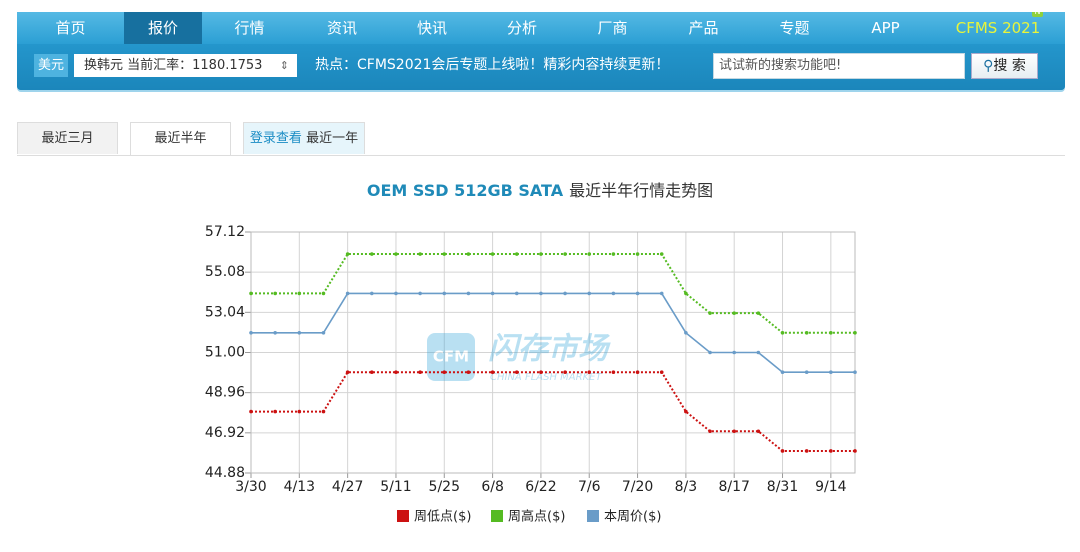 The height and width of the screenshot is (552, 1080). Describe the element at coordinates (341, 28) in the screenshot. I see `nav-item: 资讯` at that location.